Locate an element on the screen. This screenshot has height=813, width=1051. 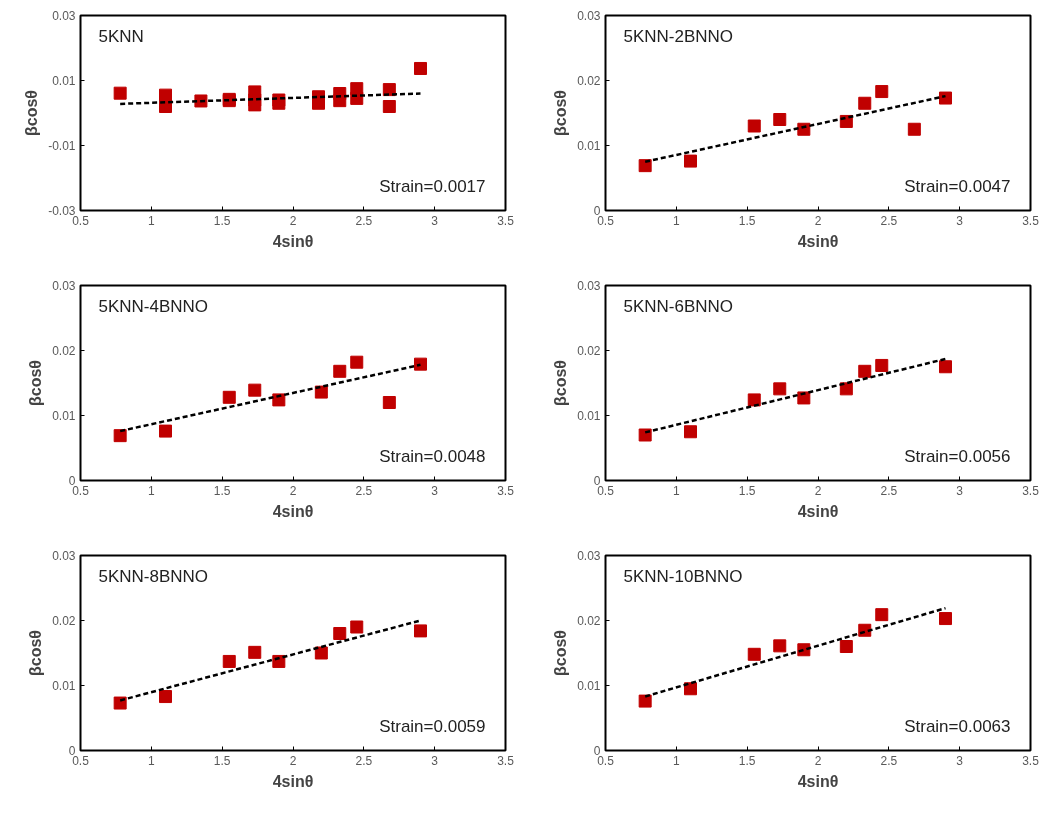
y-tick-label: -0.03 is located at coordinates (62, 211).